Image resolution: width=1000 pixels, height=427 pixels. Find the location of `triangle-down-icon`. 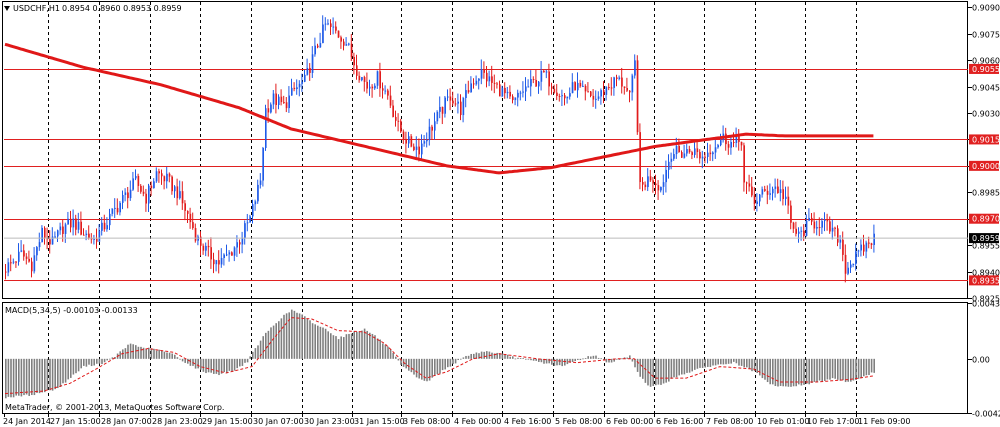

triangle-down-icon is located at coordinates (7, 8).